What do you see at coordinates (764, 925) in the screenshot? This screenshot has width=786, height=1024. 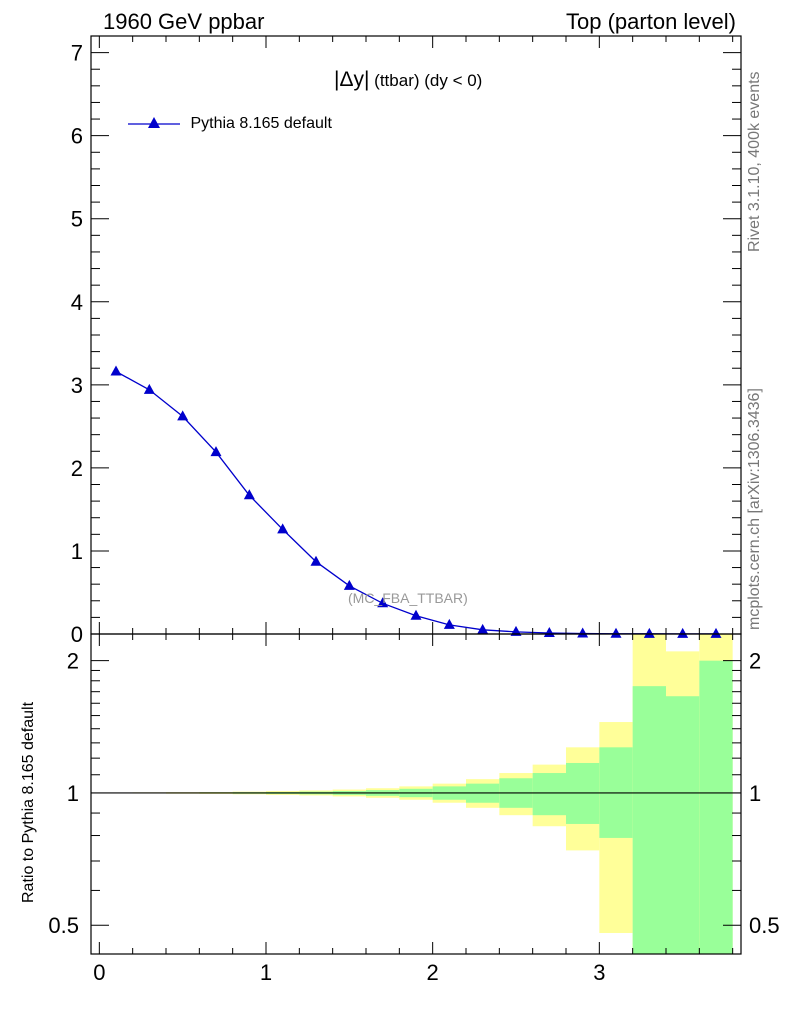 I see `ratio-y-tick-label-right: 0.5` at bounding box center [764, 925].